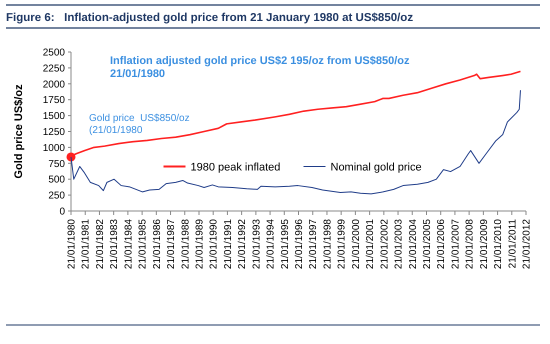  I want to click on x-tick-label: 21/01/1984, so click(128, 244).